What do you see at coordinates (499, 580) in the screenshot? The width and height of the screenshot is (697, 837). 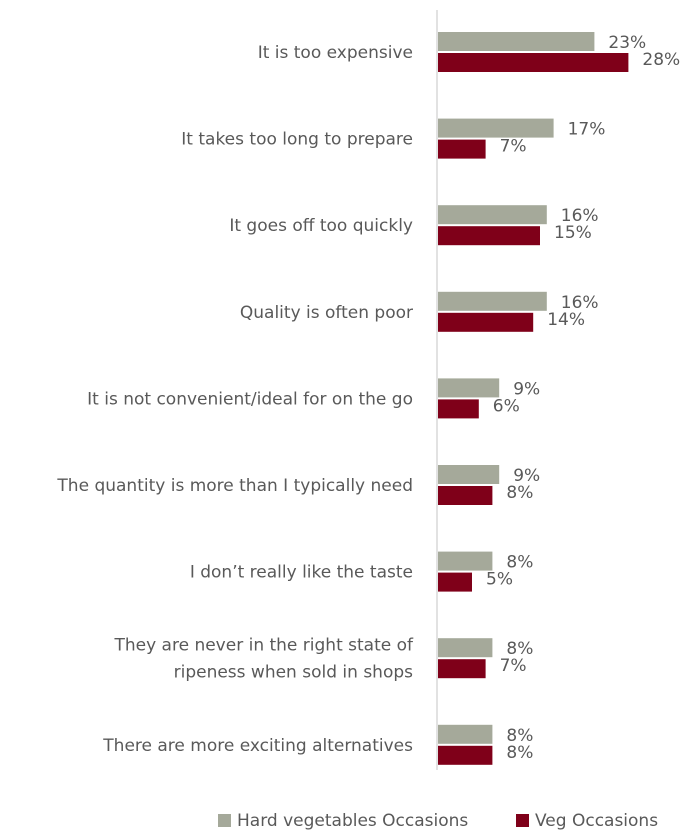 I see `data-label: 5%` at bounding box center [499, 580].